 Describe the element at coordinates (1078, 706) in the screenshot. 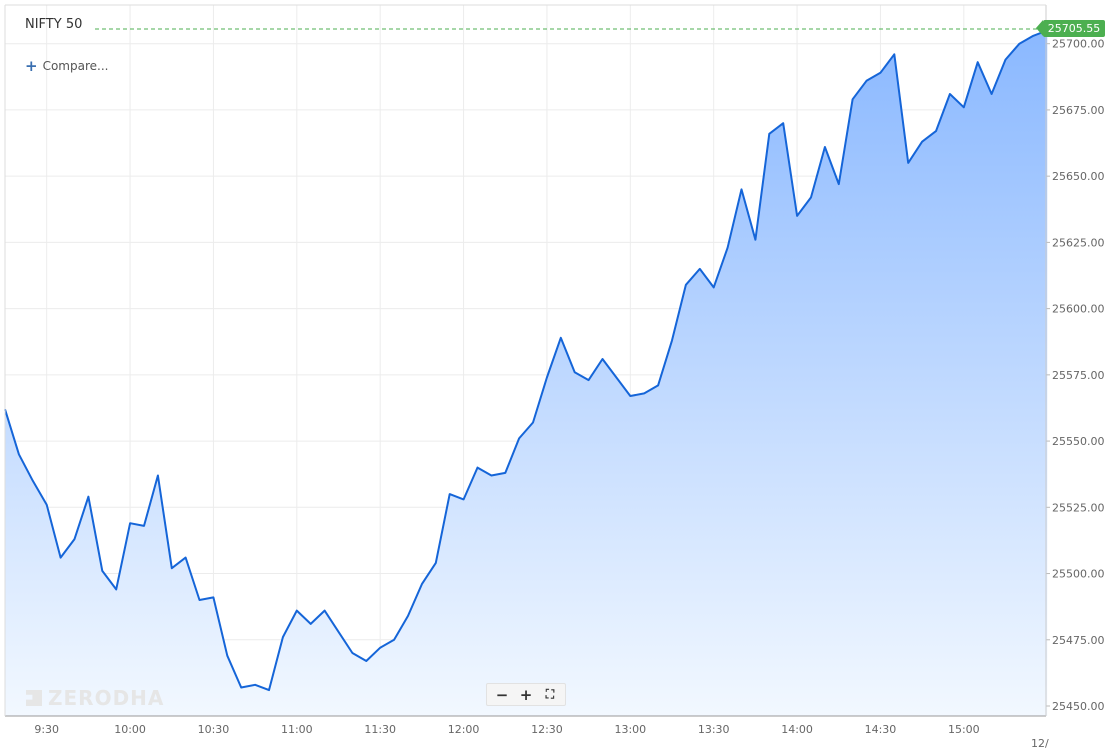

I see `y-tick-label: 25450.00` at that location.